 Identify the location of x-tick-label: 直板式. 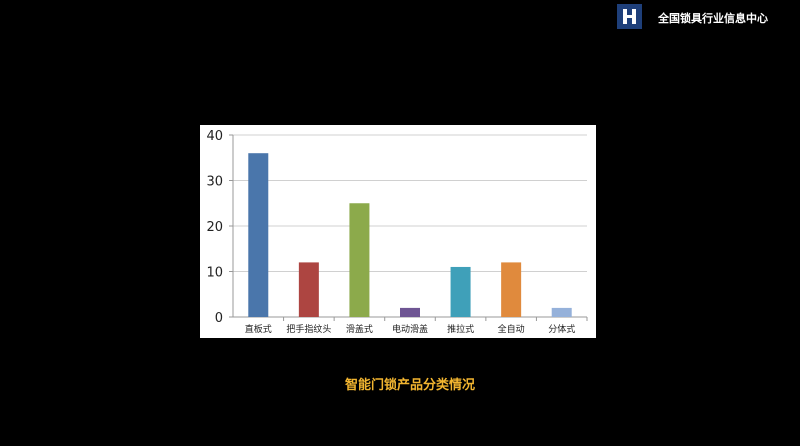
(258, 329).